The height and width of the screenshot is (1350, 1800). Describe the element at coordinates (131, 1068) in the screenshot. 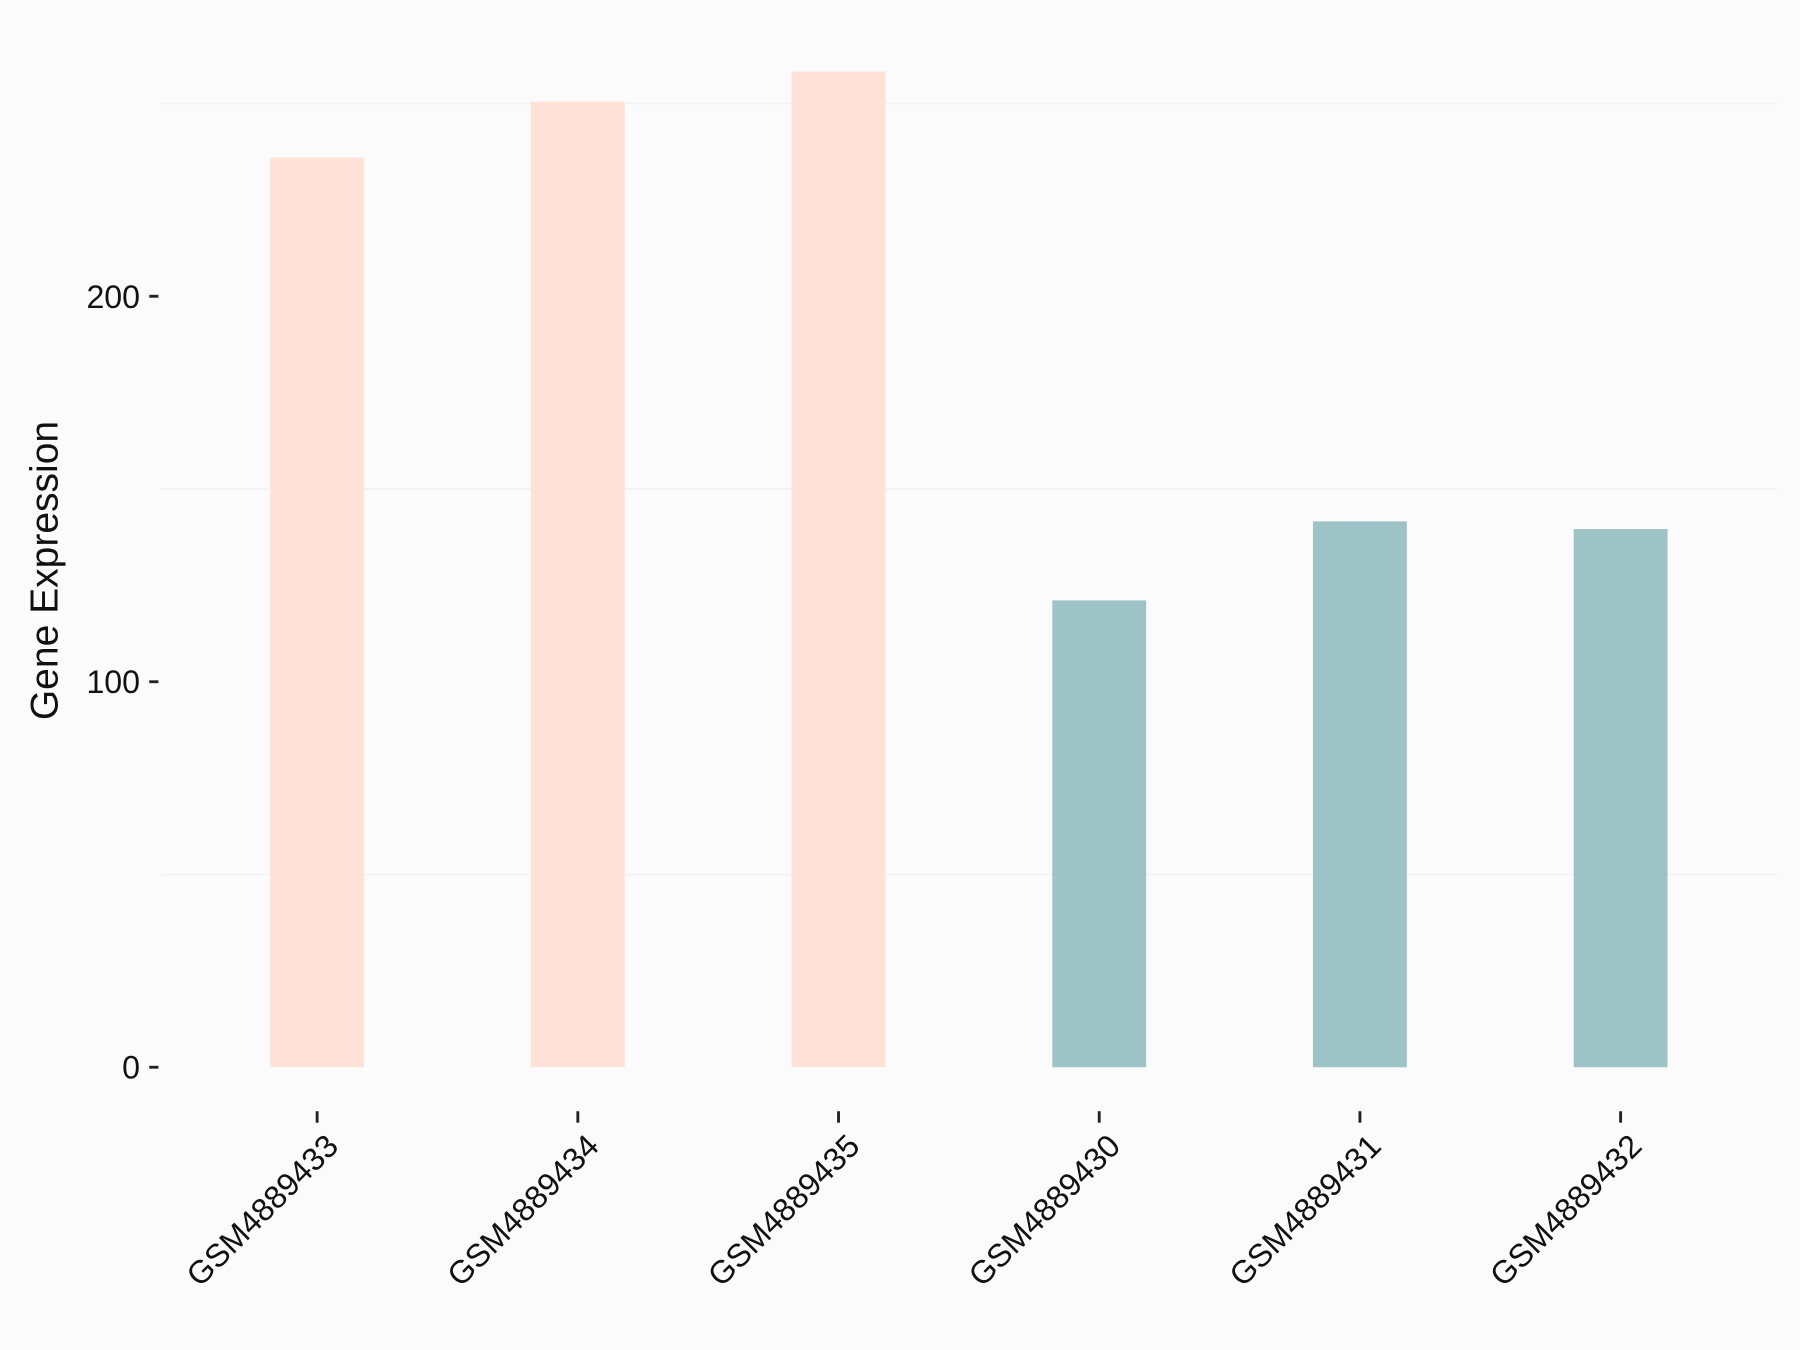

I see `y-tick-label: 0` at that location.